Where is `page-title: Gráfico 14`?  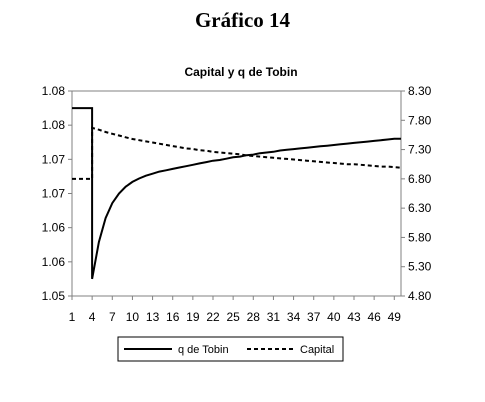 page-title: Gráfico 14 is located at coordinates (242, 20).